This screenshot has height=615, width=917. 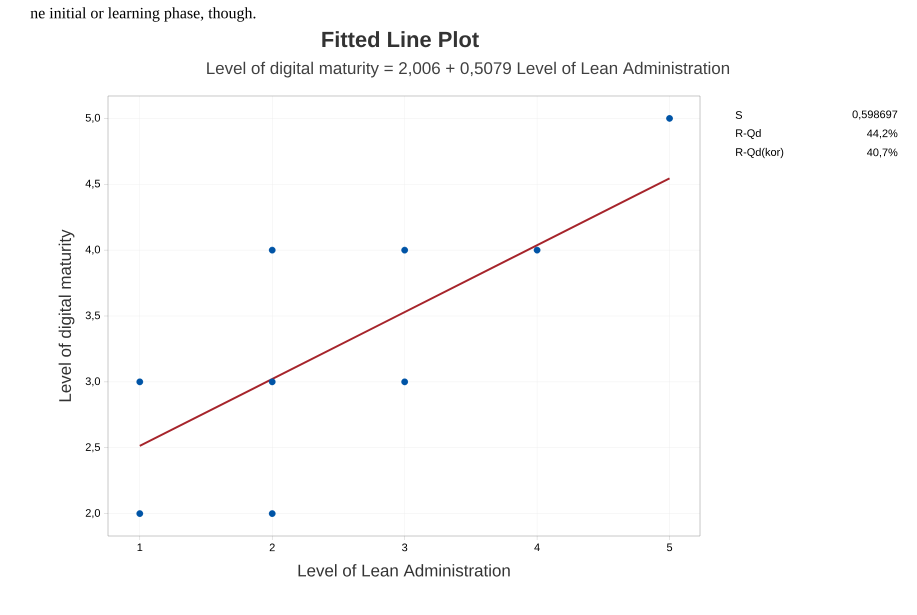 I want to click on y-tick-label: 4,0, so click(x=92, y=250).